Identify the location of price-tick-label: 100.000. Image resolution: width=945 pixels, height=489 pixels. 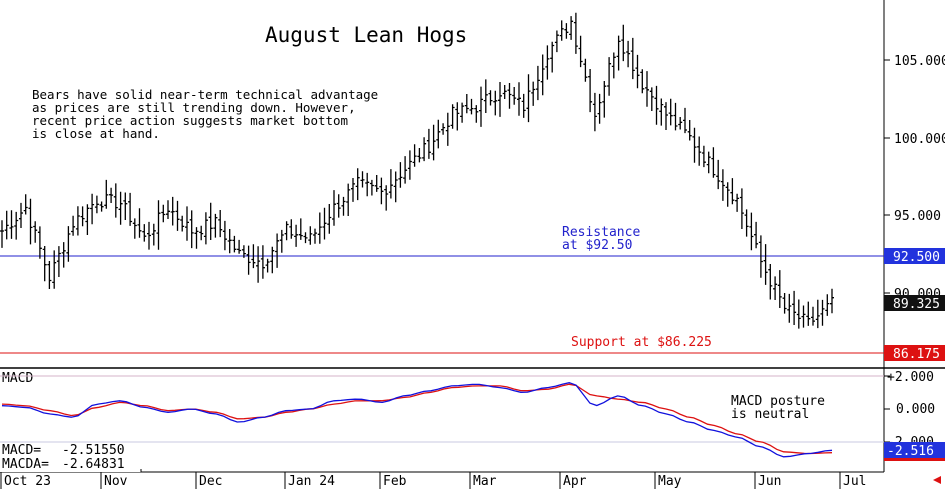
(919, 139).